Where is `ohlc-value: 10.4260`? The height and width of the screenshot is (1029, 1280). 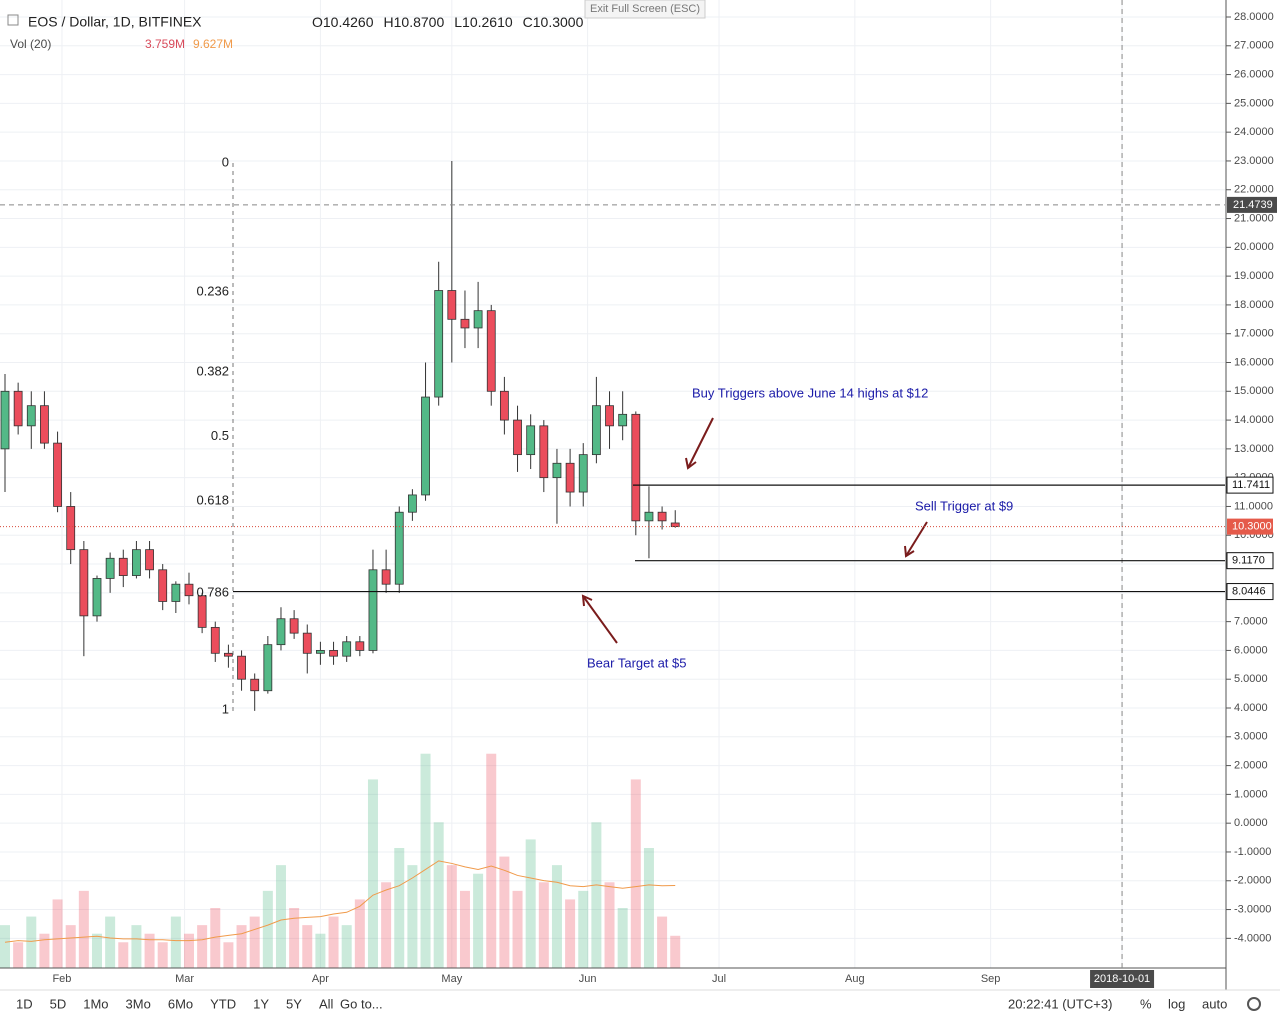
ohlc-value: 10.4260 is located at coordinates (348, 22).